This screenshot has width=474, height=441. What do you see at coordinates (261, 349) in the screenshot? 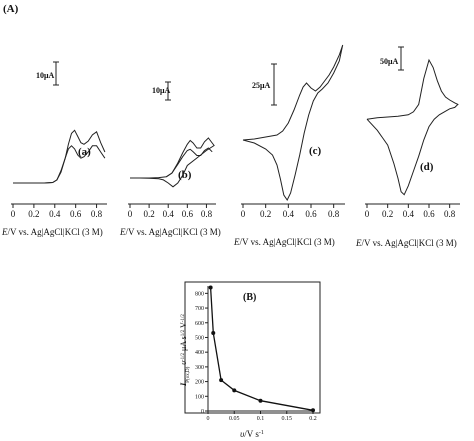
I see `fit-curve` at bounding box center [261, 349].